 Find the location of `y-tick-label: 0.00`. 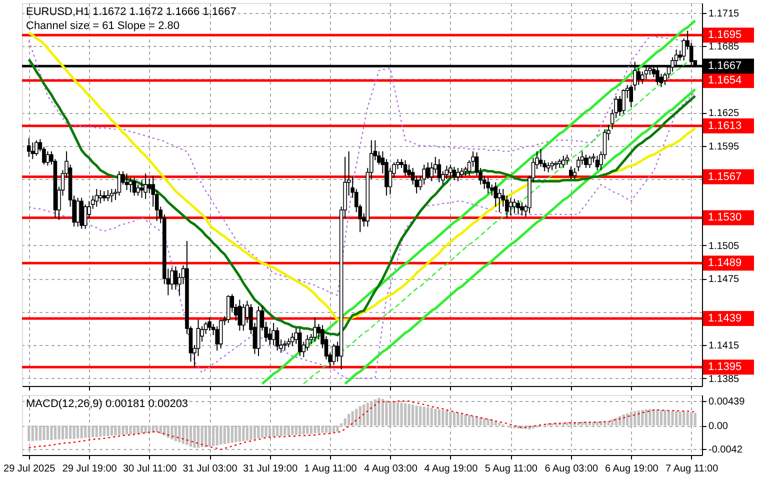

y-tick-label: 0.00 is located at coordinates (718, 426).